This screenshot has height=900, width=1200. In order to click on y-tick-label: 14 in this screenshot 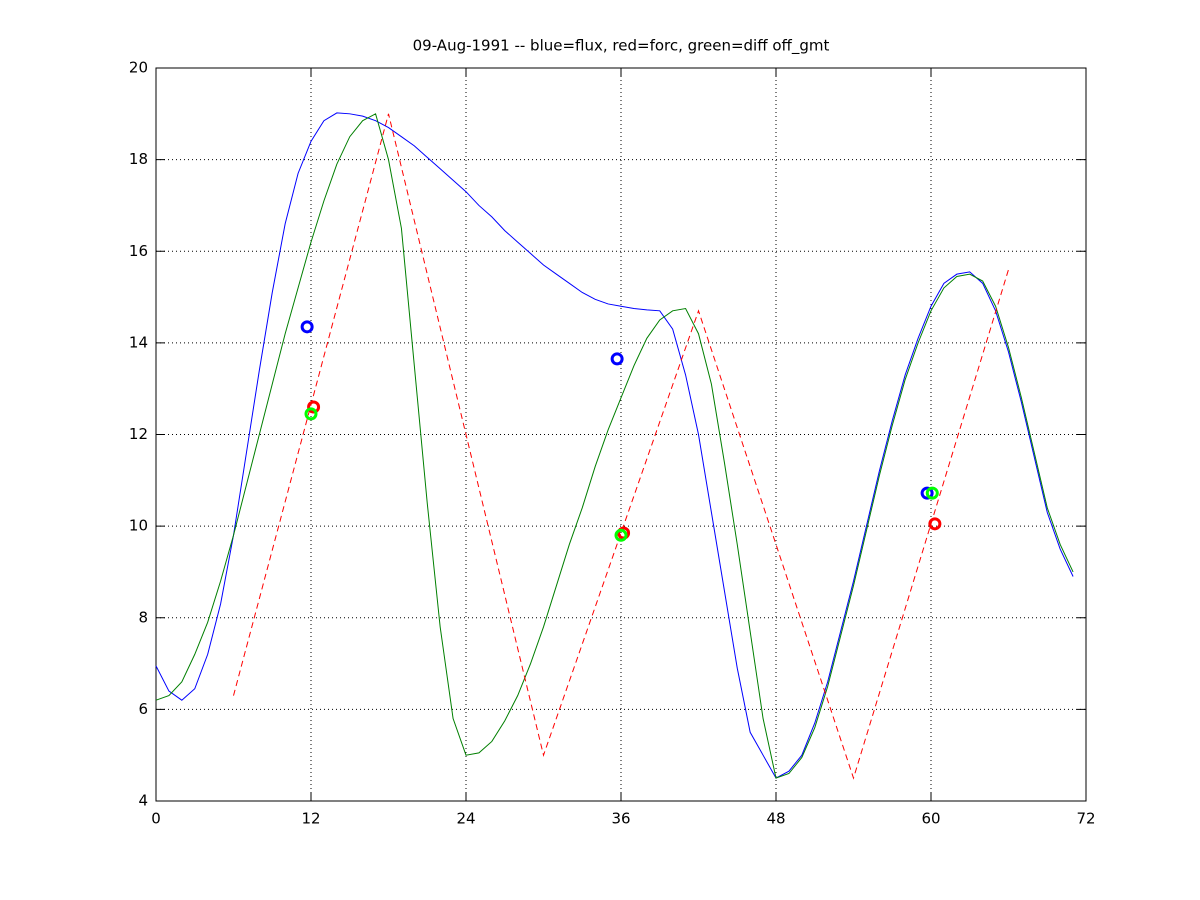, I will do `click(138, 342)`.